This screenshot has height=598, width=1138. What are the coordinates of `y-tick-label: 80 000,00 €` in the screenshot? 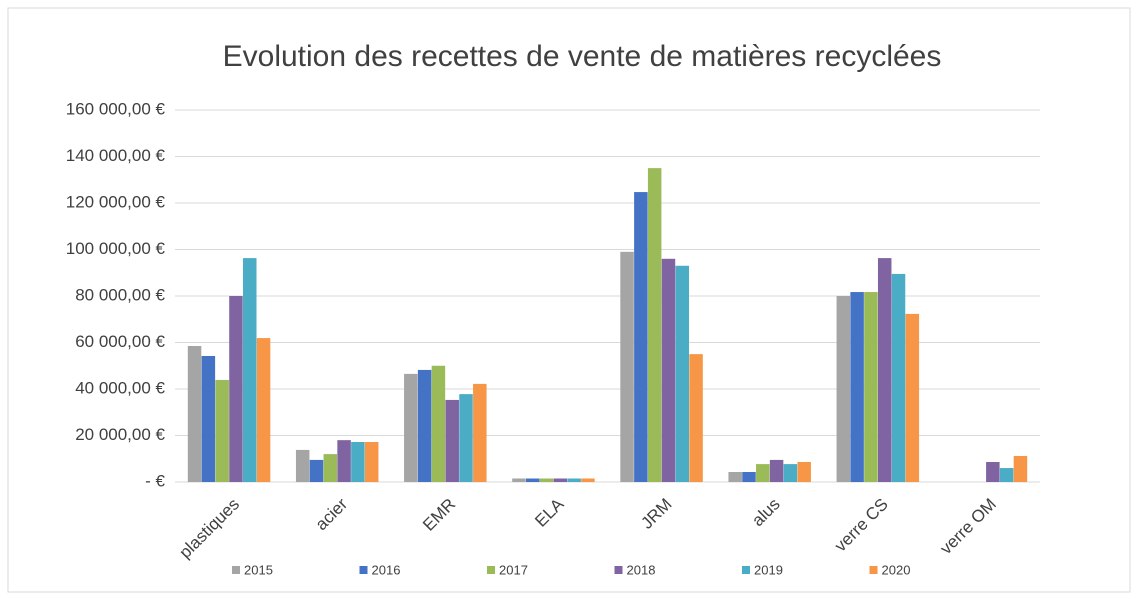 It's located at (120, 294).